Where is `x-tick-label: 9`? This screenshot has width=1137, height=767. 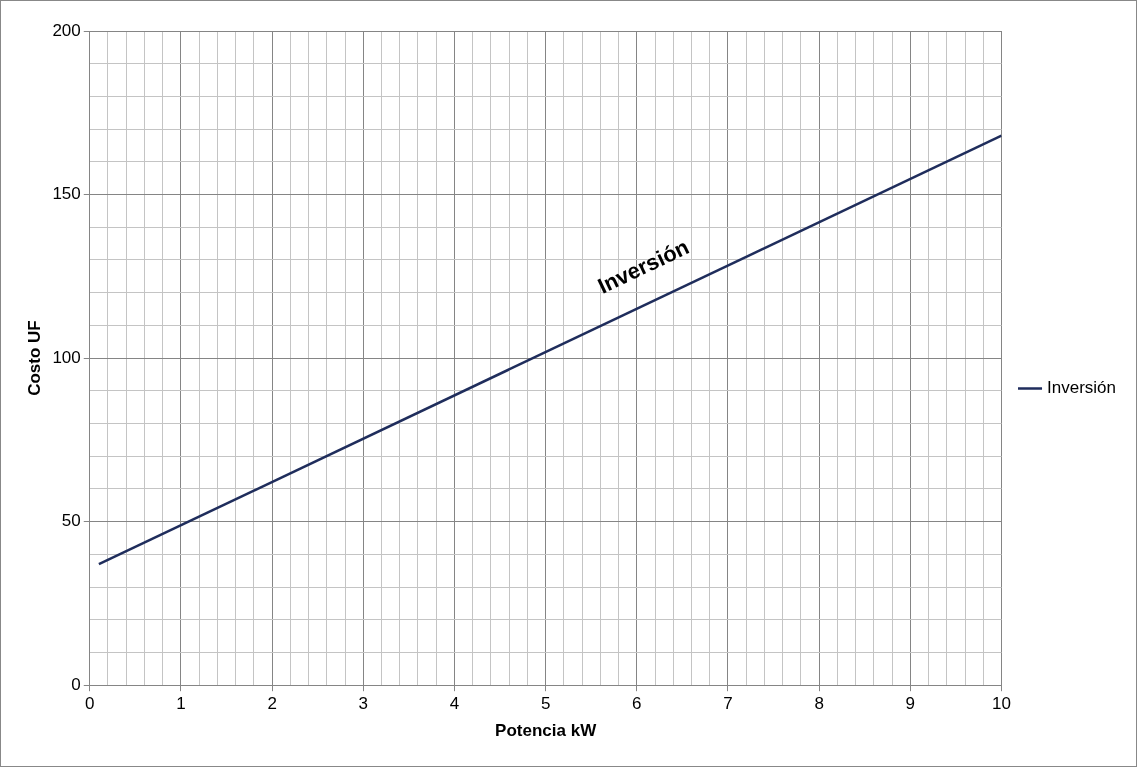 x-tick-label: 9 is located at coordinates (910, 704).